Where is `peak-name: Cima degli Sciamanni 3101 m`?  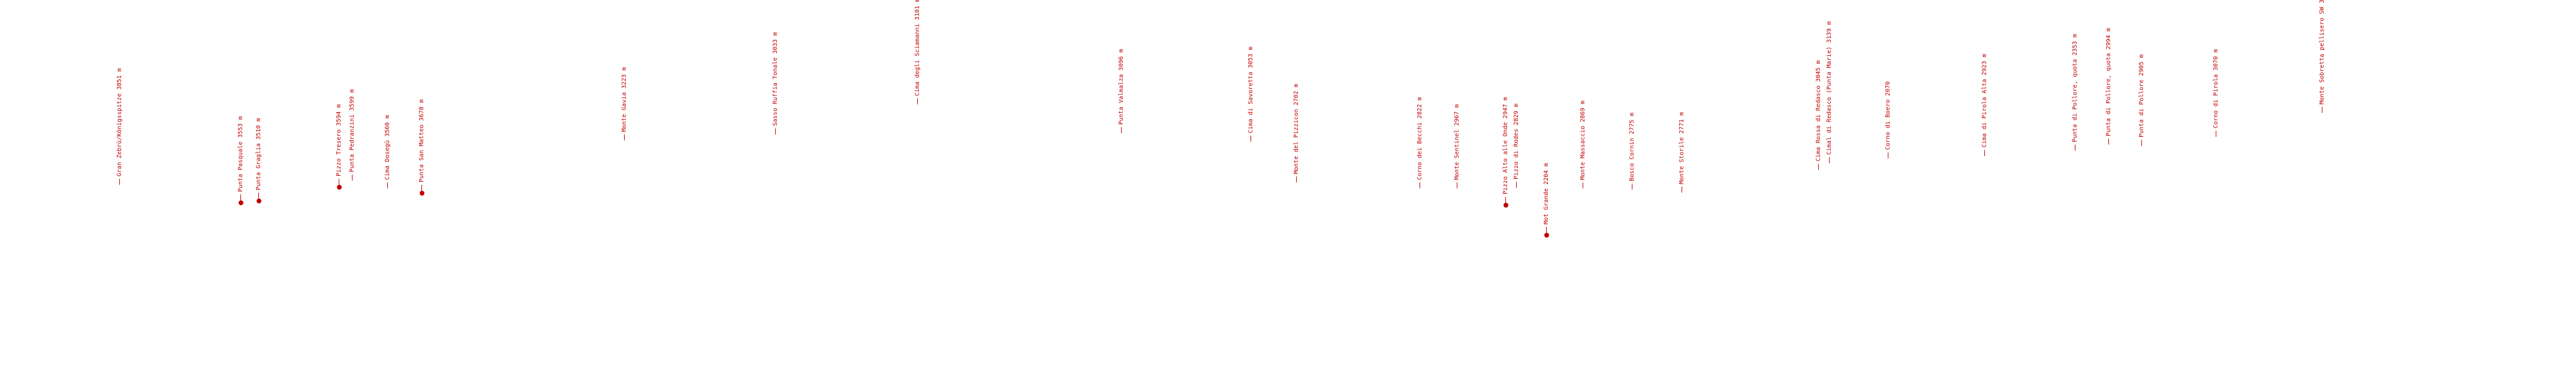 peak-name: Cima degli Sciamanni 3101 m is located at coordinates (917, 48).